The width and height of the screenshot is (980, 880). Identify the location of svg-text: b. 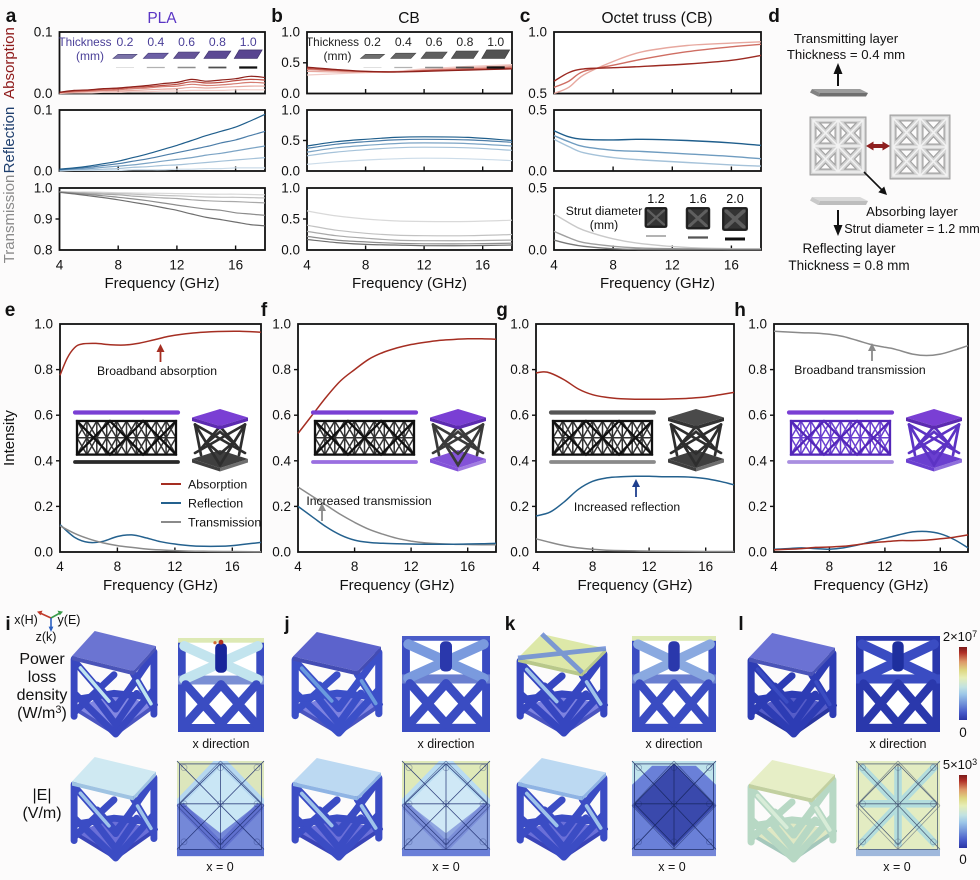
(277, 16).